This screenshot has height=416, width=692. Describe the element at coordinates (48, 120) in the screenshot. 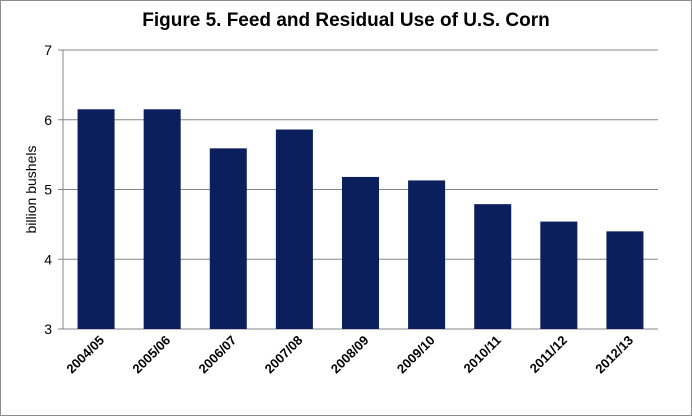

I see `y-tick-label: 6` at that location.